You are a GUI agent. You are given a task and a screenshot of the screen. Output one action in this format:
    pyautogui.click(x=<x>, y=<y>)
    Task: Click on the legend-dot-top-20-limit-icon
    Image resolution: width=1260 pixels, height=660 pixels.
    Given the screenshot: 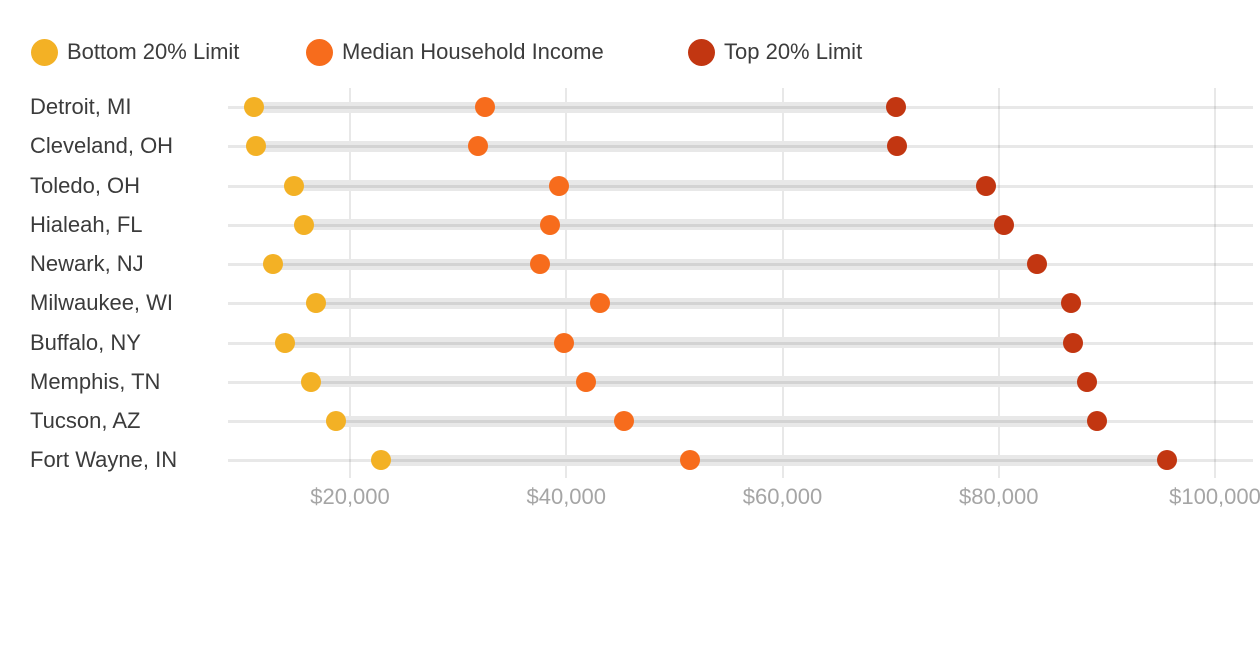 What is the action you would take?
    pyautogui.click(x=701, y=52)
    